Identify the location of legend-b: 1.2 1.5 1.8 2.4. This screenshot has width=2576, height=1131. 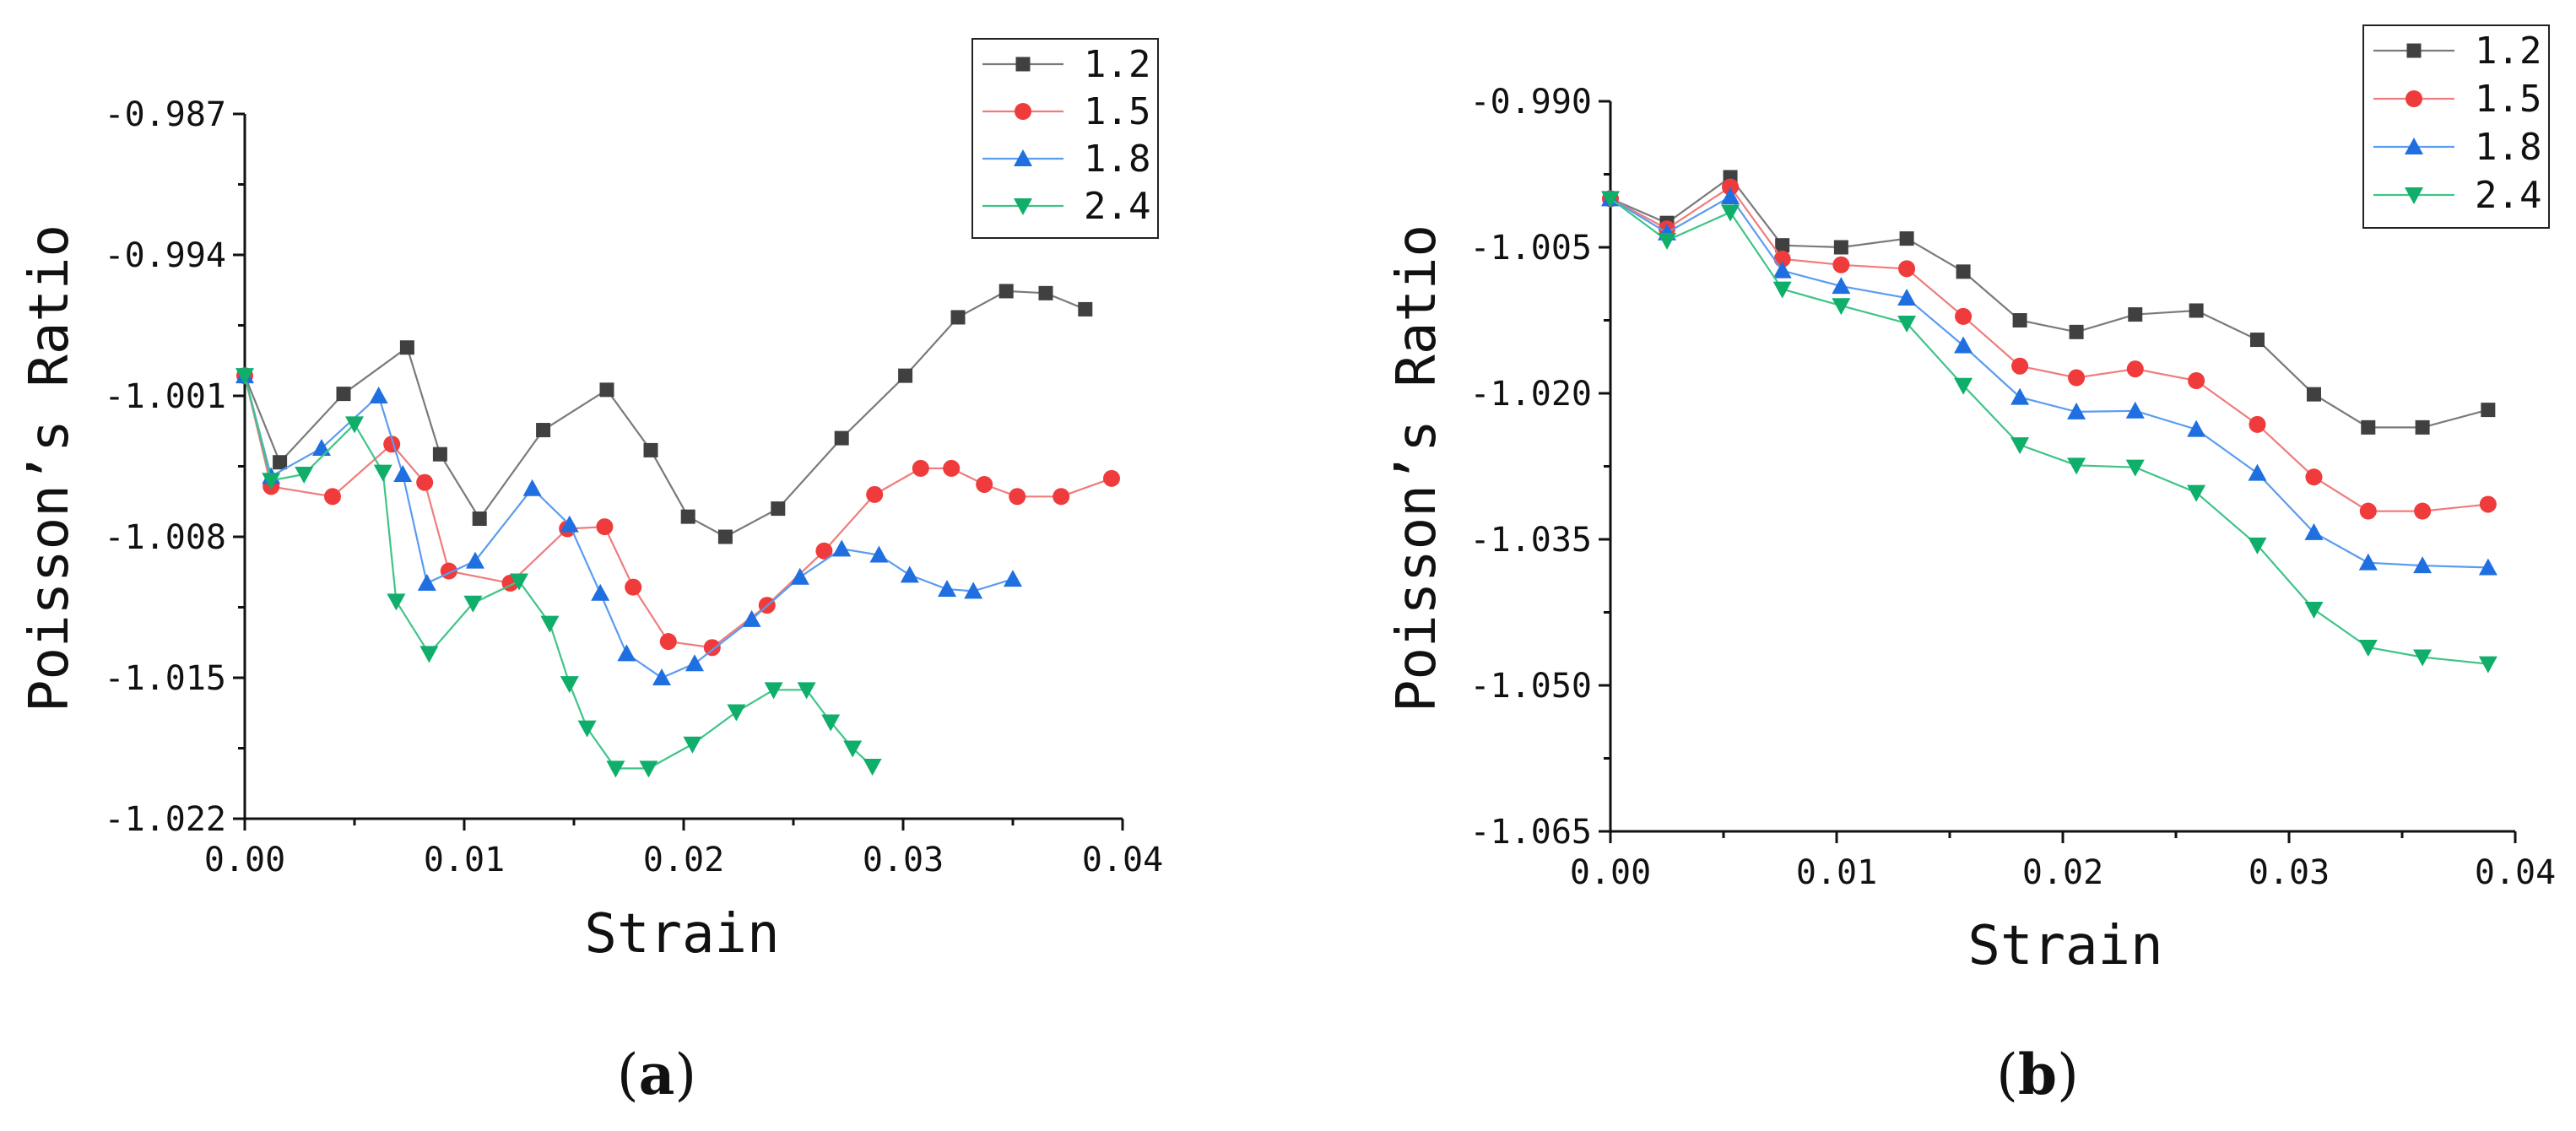
(2456, 126).